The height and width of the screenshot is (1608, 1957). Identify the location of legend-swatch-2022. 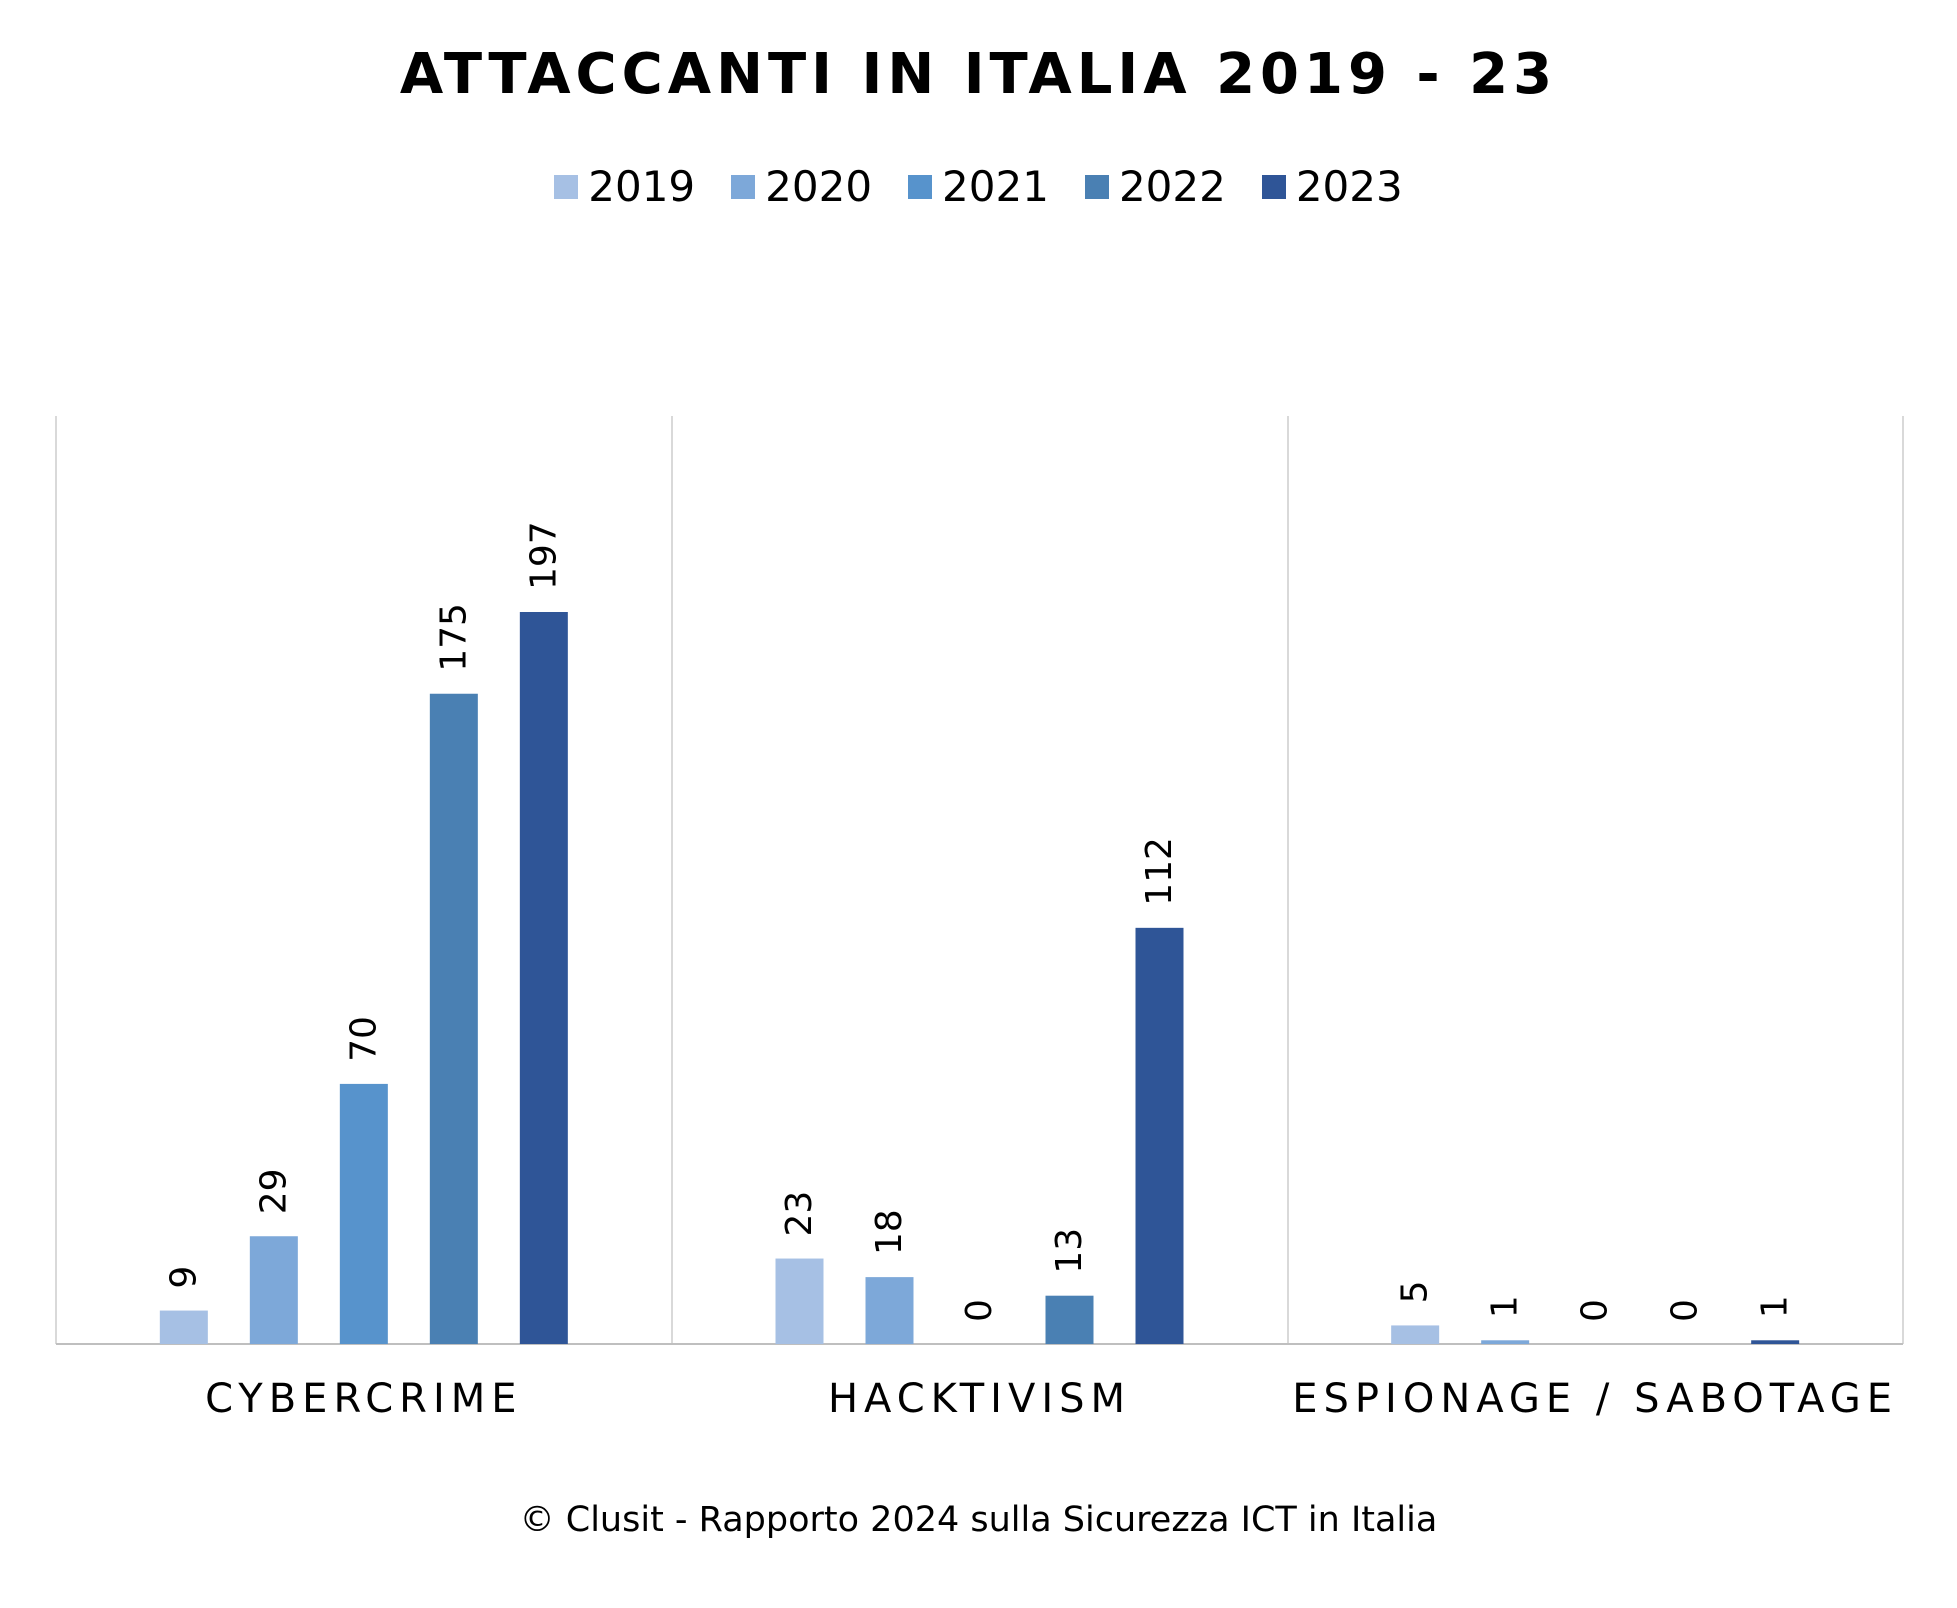
(1096, 186).